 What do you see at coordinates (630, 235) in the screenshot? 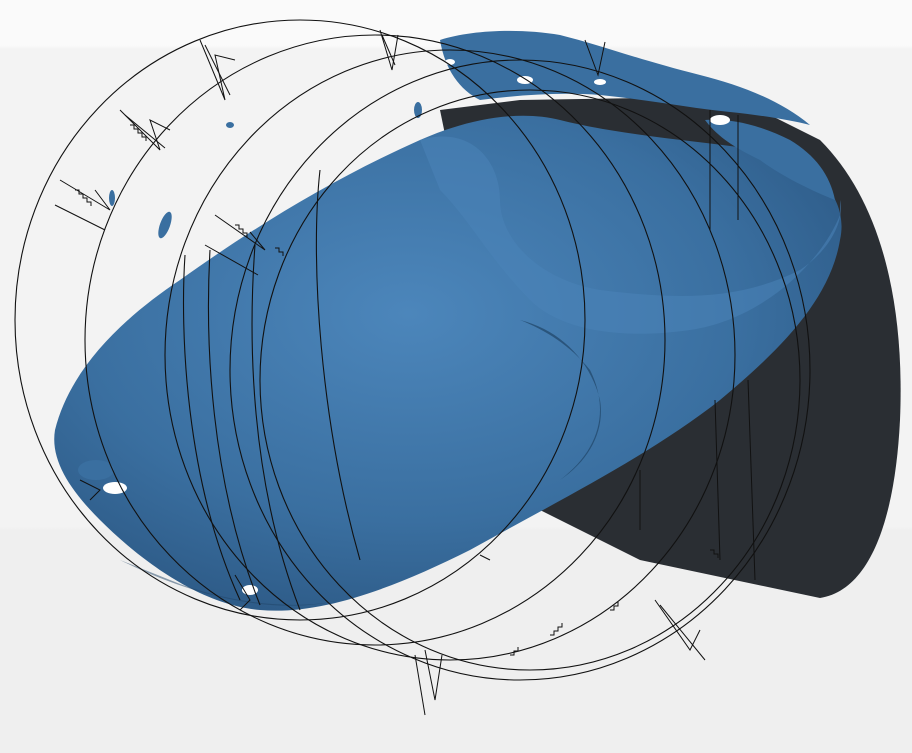
I see `iso-surface-ridge` at bounding box center [630, 235].